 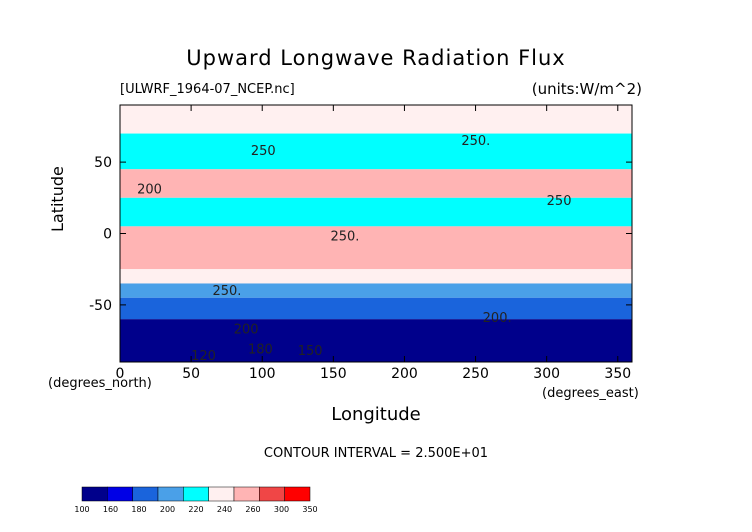 What do you see at coordinates (120, 374) in the screenshot?
I see `x-tick-label: 0` at bounding box center [120, 374].